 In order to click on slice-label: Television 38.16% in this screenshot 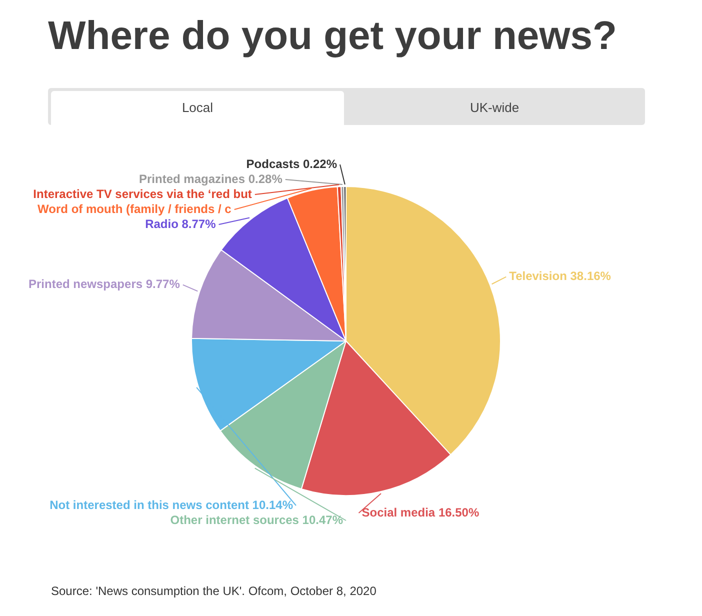, I will do `click(560, 276)`.